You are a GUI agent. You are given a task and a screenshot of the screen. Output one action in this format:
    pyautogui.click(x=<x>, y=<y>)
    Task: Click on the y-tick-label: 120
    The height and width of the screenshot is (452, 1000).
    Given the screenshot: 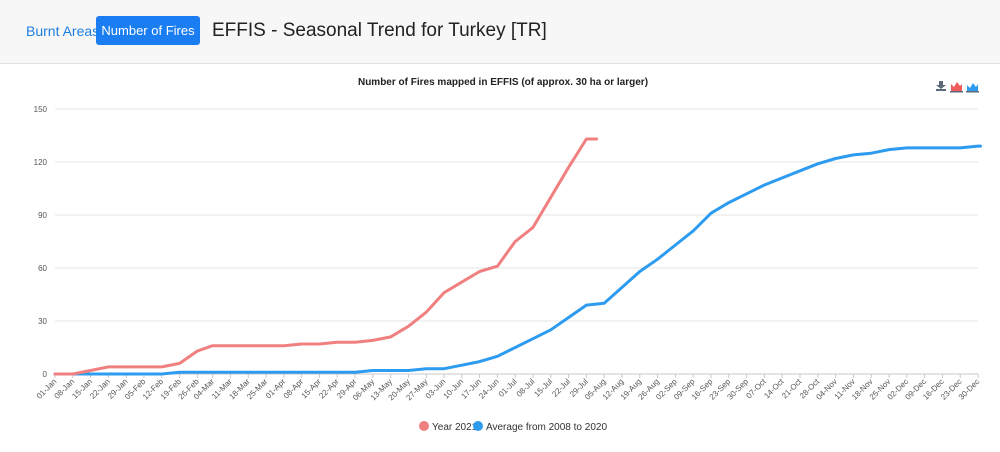 What is the action you would take?
    pyautogui.click(x=41, y=162)
    